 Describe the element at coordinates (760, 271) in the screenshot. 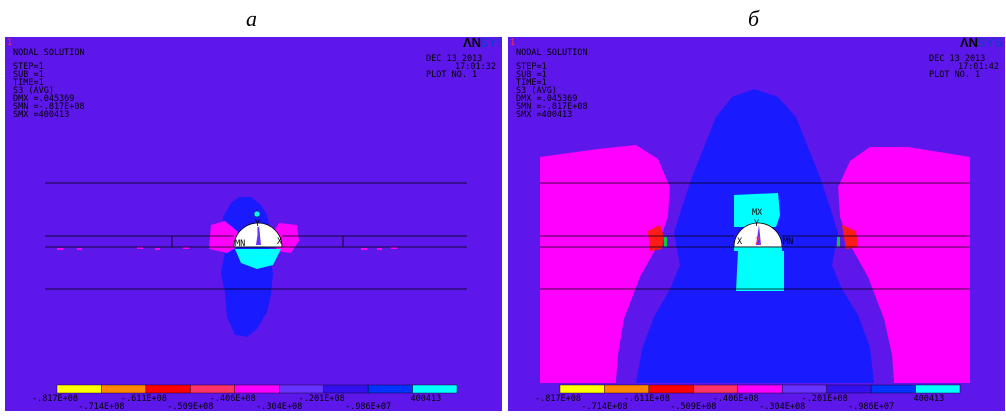

I see `cyan-region-bottom` at that location.